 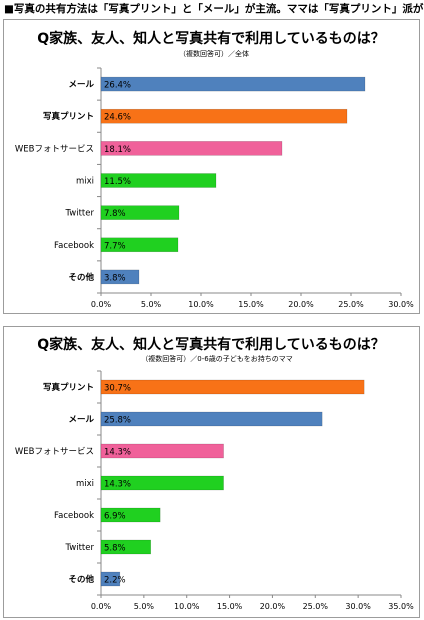 What do you see at coordinates (214, 53) in the screenshot?
I see `chart-subtitle: （複数回答可）／全体` at bounding box center [214, 53].